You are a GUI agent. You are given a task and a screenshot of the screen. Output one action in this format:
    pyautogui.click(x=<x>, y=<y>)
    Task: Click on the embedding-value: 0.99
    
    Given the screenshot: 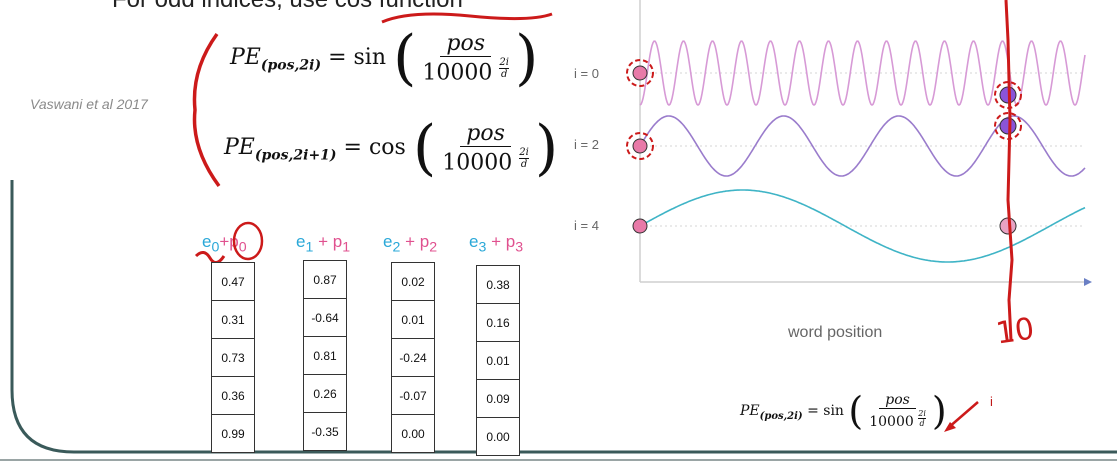 What is the action you would take?
    pyautogui.click(x=233, y=433)
    